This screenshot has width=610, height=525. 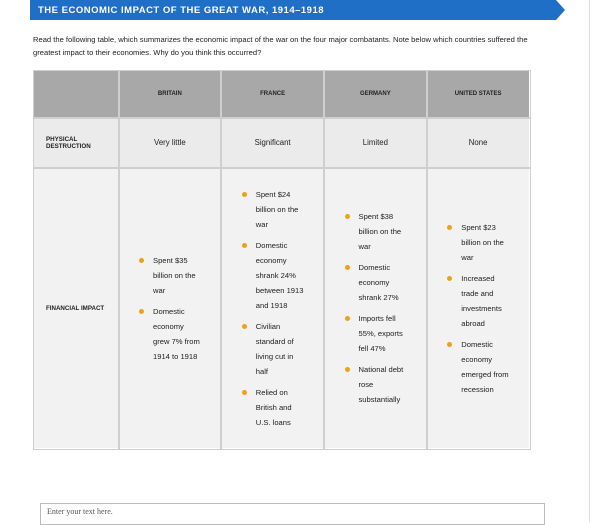 What do you see at coordinates (589, 261) in the screenshot?
I see `divider` at bounding box center [589, 261].